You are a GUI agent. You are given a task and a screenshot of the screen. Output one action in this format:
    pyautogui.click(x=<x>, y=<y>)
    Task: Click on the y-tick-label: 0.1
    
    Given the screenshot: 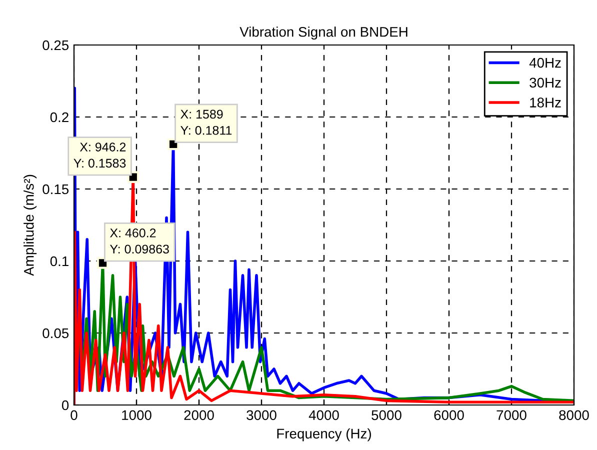 What is the action you would take?
    pyautogui.click(x=59, y=261)
    